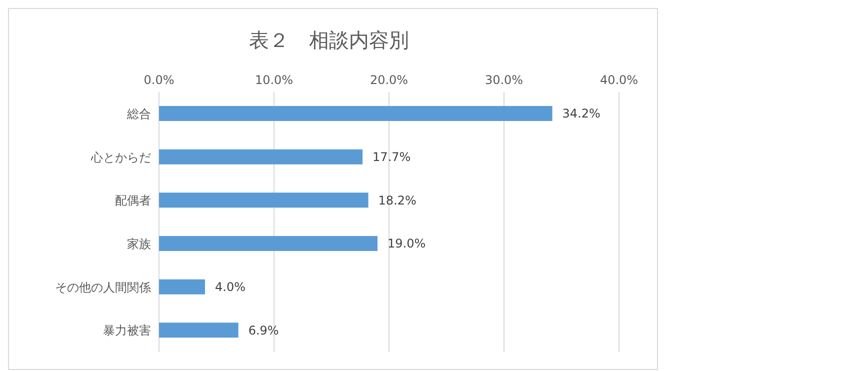 The height and width of the screenshot is (371, 860). What do you see at coordinates (274, 80) in the screenshot?
I see `x-tick-label: 10.0%` at bounding box center [274, 80].